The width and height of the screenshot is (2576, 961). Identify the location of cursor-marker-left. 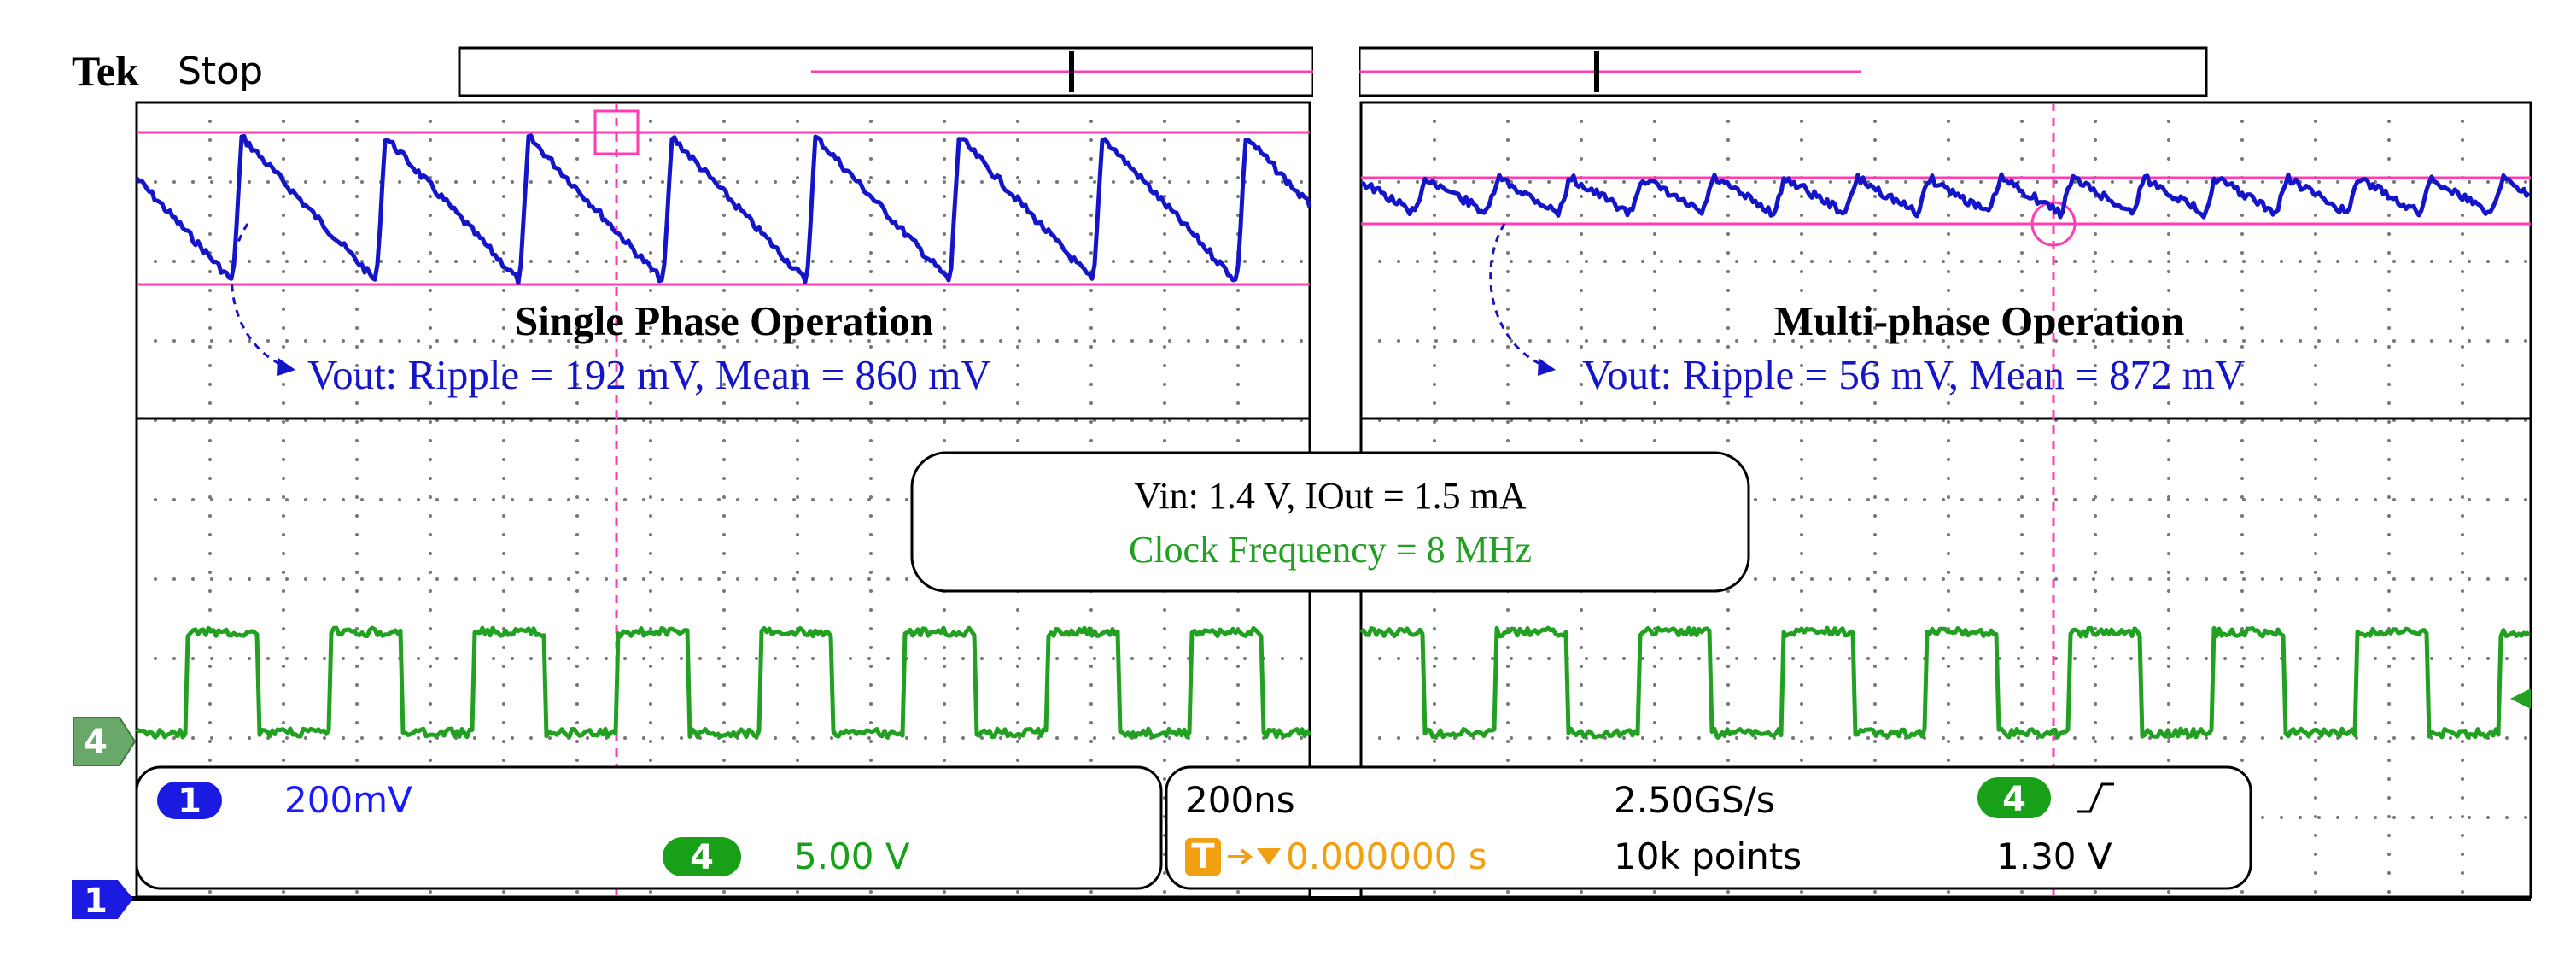
(616, 132).